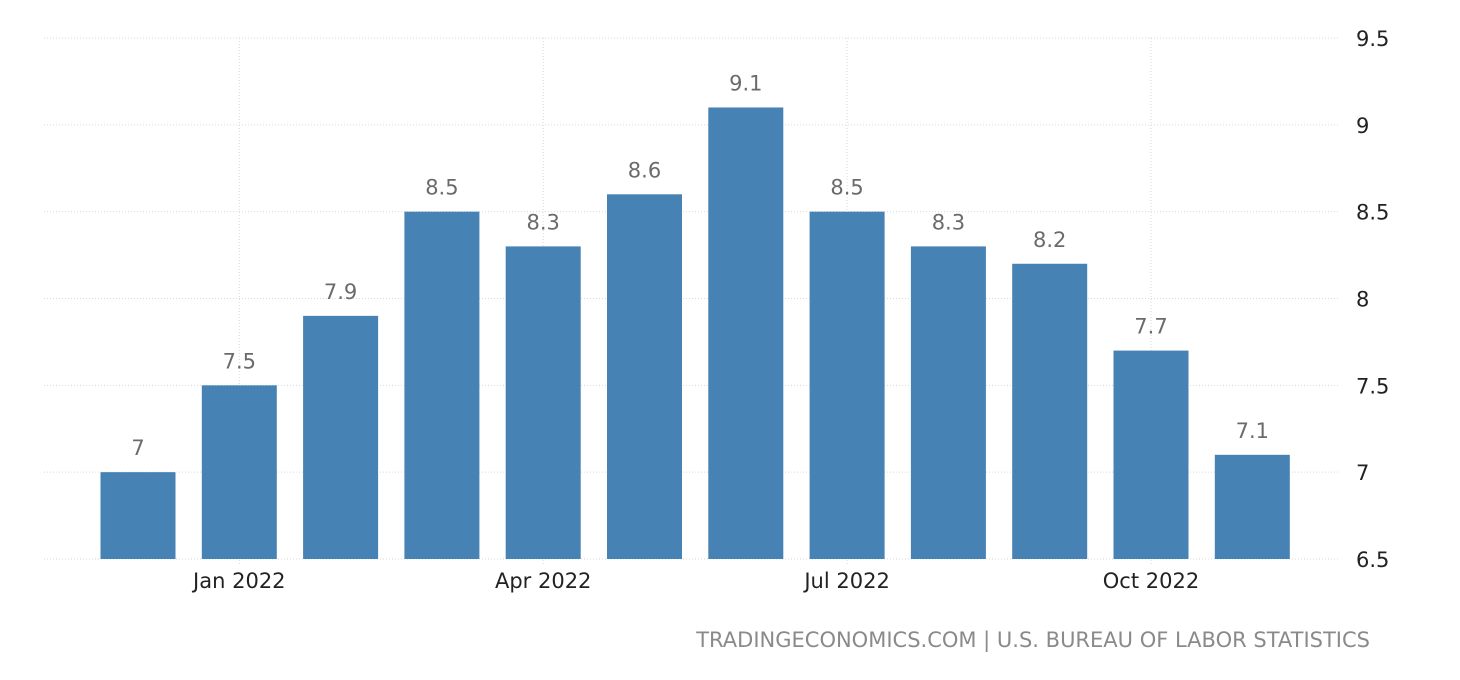  I want to click on data-label: 8.6, so click(644, 170).